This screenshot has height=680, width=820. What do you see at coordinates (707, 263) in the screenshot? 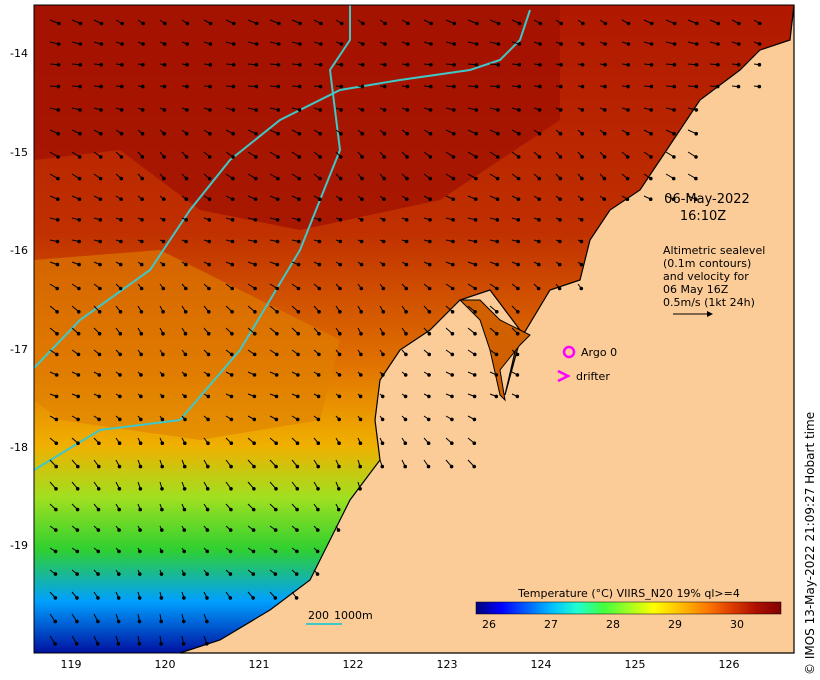
I see `sealevel-note-line: (0.1m contours)` at bounding box center [707, 263].